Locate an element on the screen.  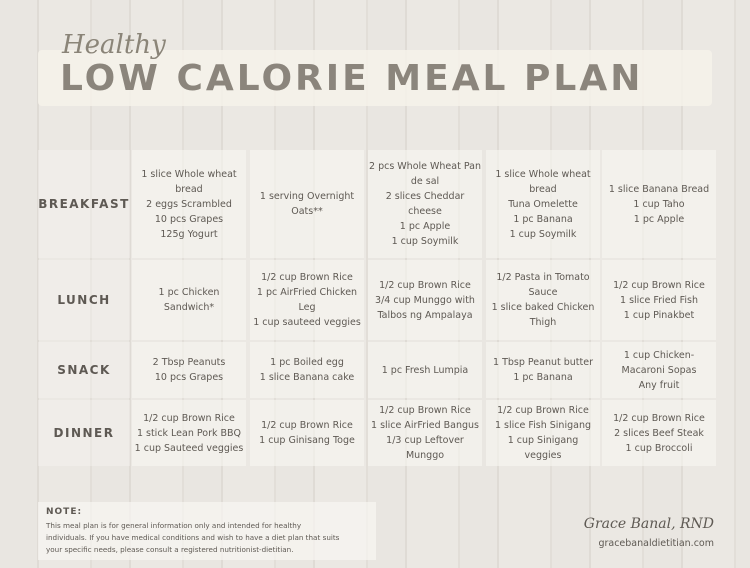
title-banner is located at coordinates (375, 78).